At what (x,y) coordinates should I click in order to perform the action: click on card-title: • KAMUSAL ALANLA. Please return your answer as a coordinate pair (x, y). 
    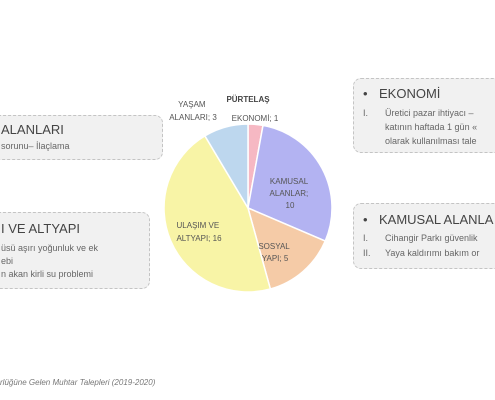
    Looking at the image, I should click on (428, 219).